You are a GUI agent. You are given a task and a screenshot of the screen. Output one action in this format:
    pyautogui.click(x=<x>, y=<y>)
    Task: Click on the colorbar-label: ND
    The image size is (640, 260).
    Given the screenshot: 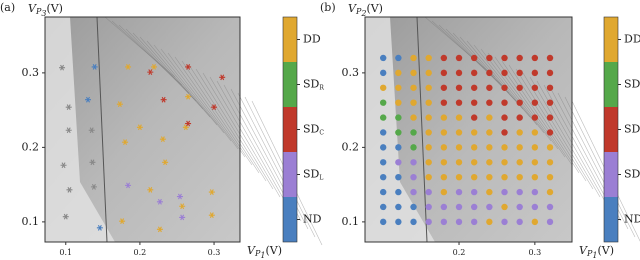 What is the action you would take?
    pyautogui.click(x=632, y=219)
    